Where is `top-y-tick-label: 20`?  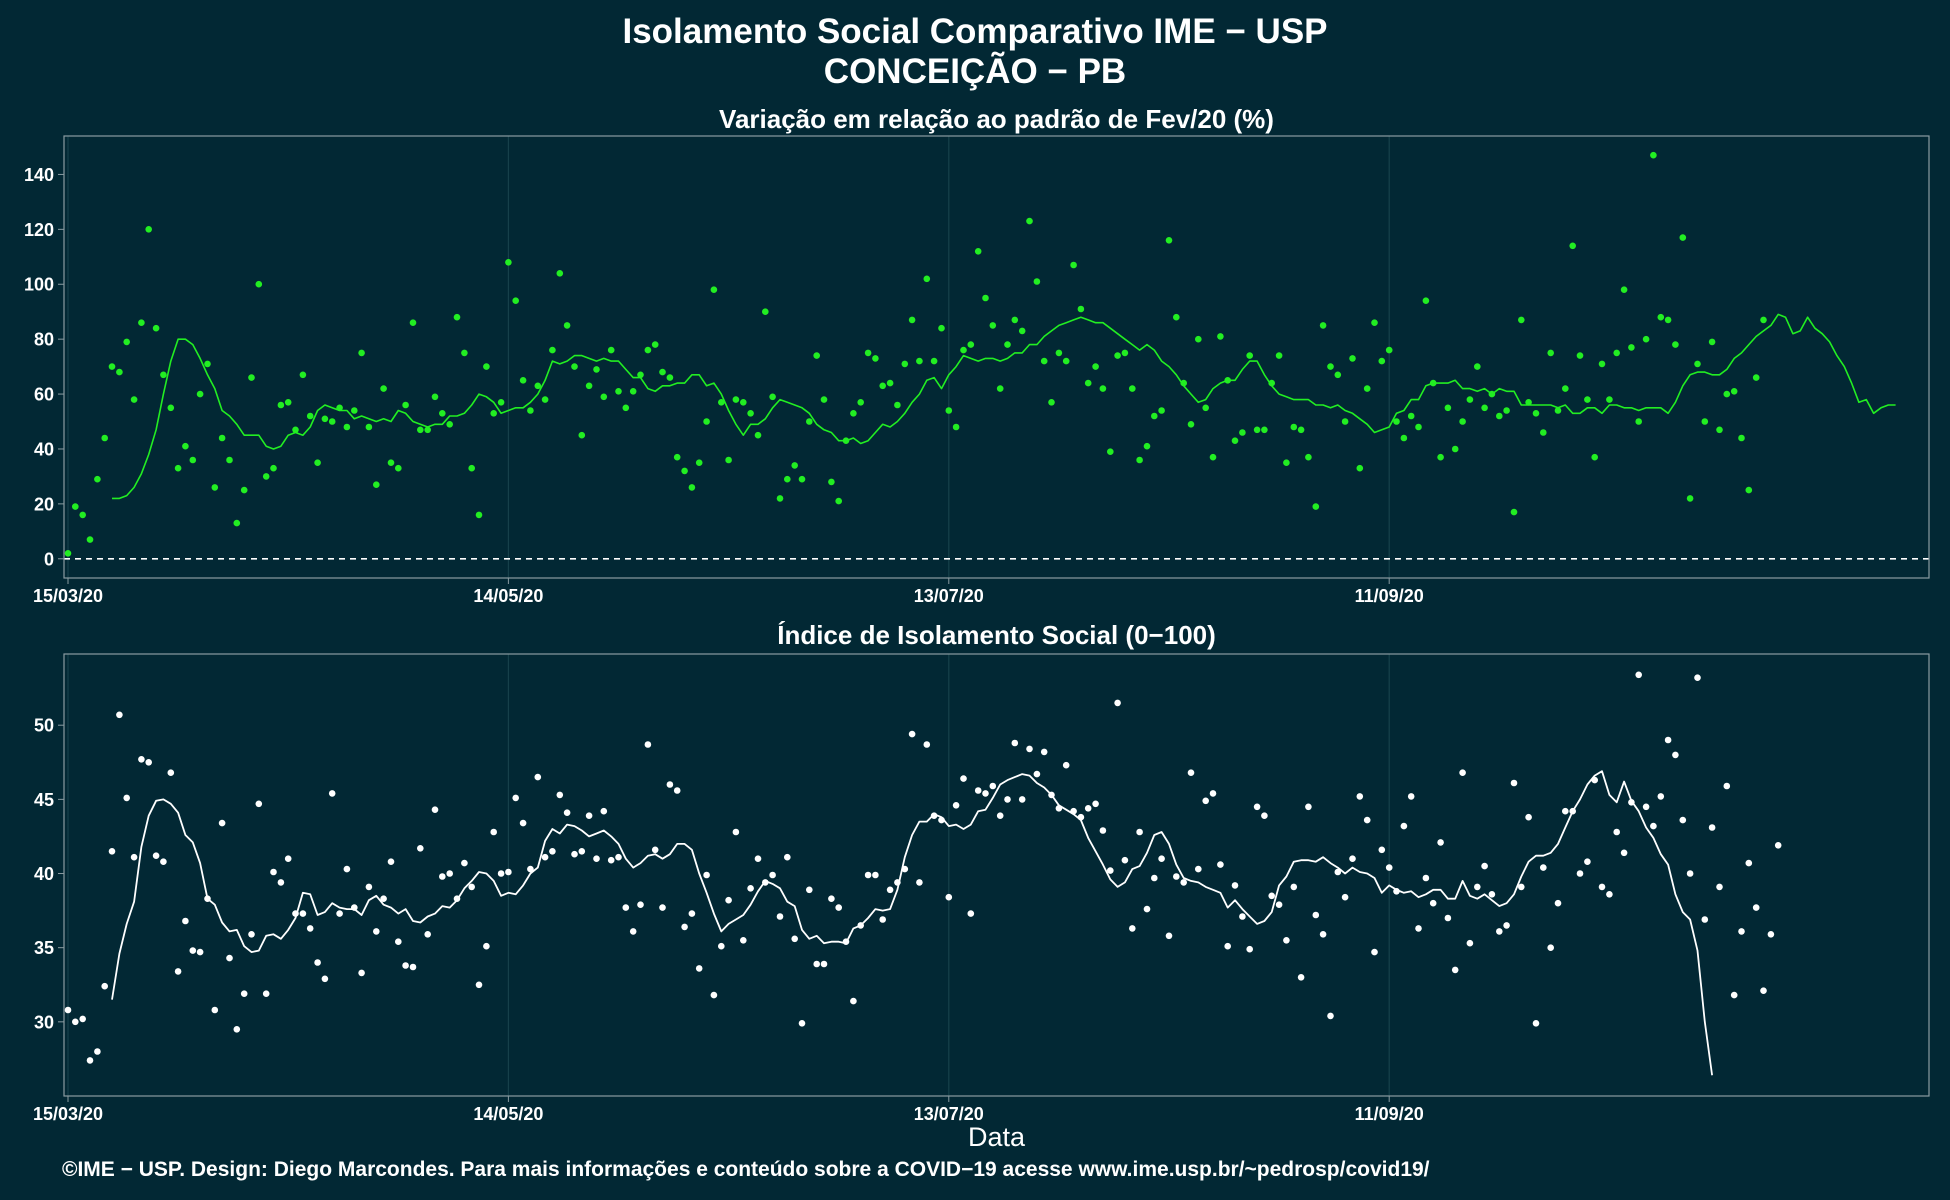
top-y-tick-label: 20 is located at coordinates (44, 504).